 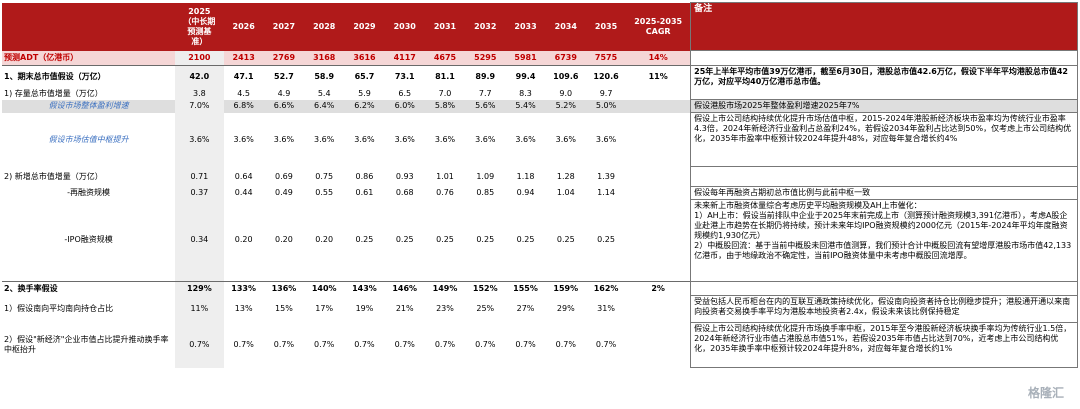 What do you see at coordinates (324, 193) in the screenshot?
I see `value-cell: 0.55` at bounding box center [324, 193].